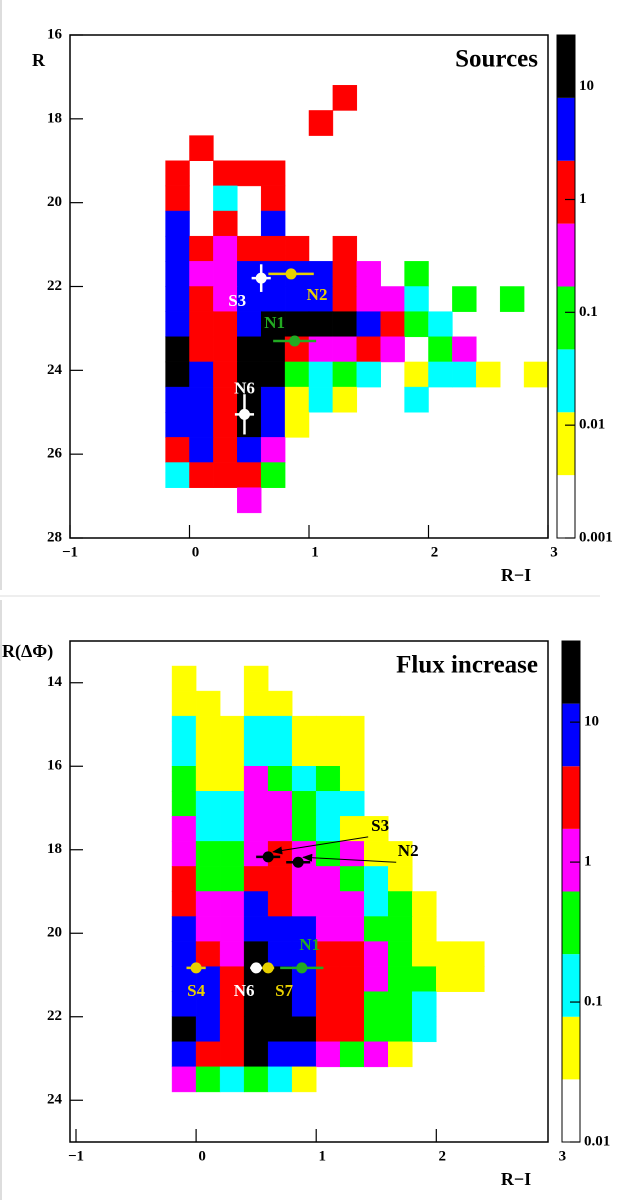 The width and height of the screenshot is (632, 1200). Describe the element at coordinates (55, 682) in the screenshot. I see `y-tick-label: 14` at that location.